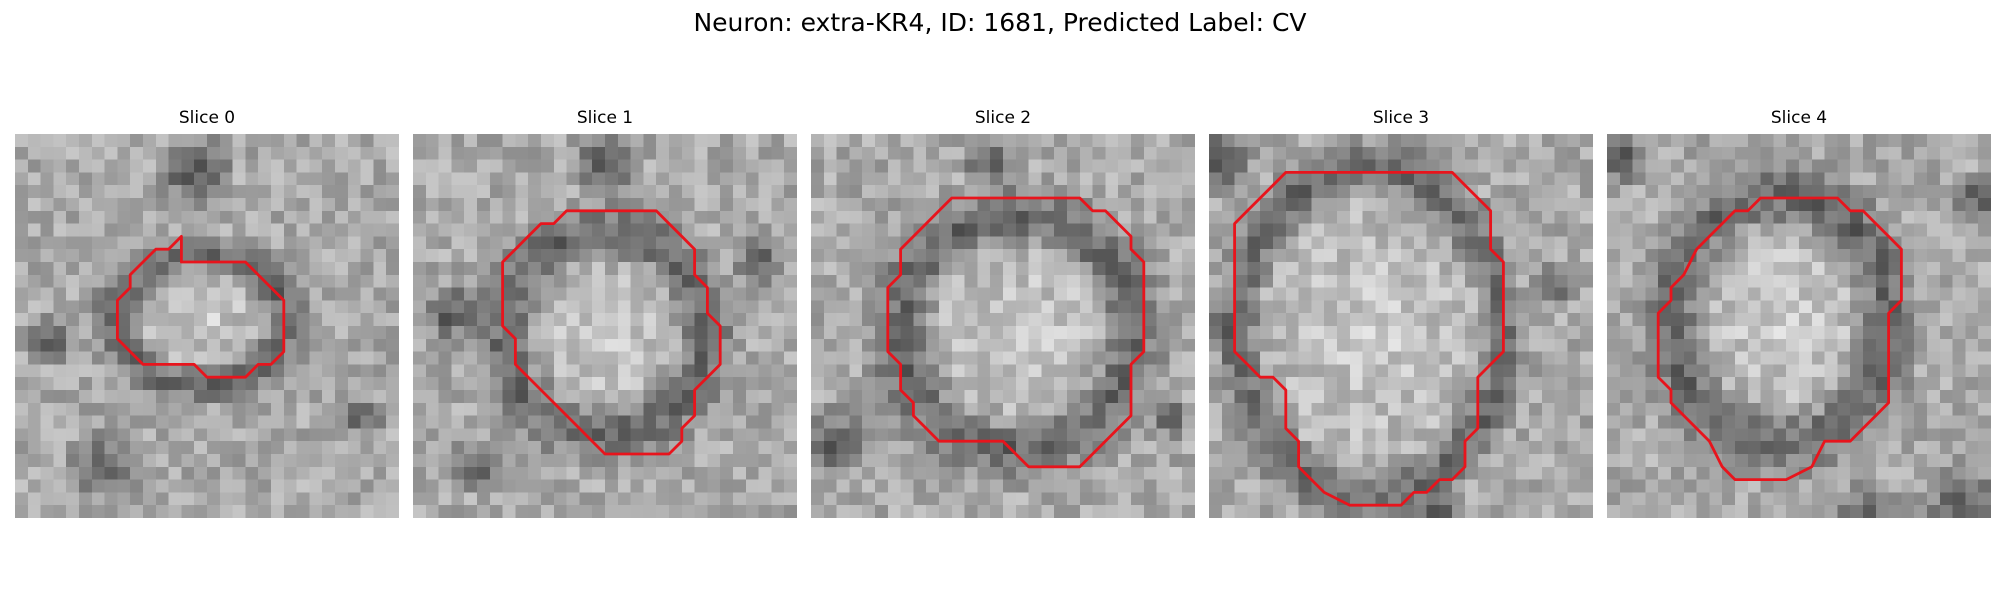 The height and width of the screenshot is (600, 2000). Describe the element at coordinates (1799, 118) in the screenshot. I see `slice-title-4: Slice 4` at that location.